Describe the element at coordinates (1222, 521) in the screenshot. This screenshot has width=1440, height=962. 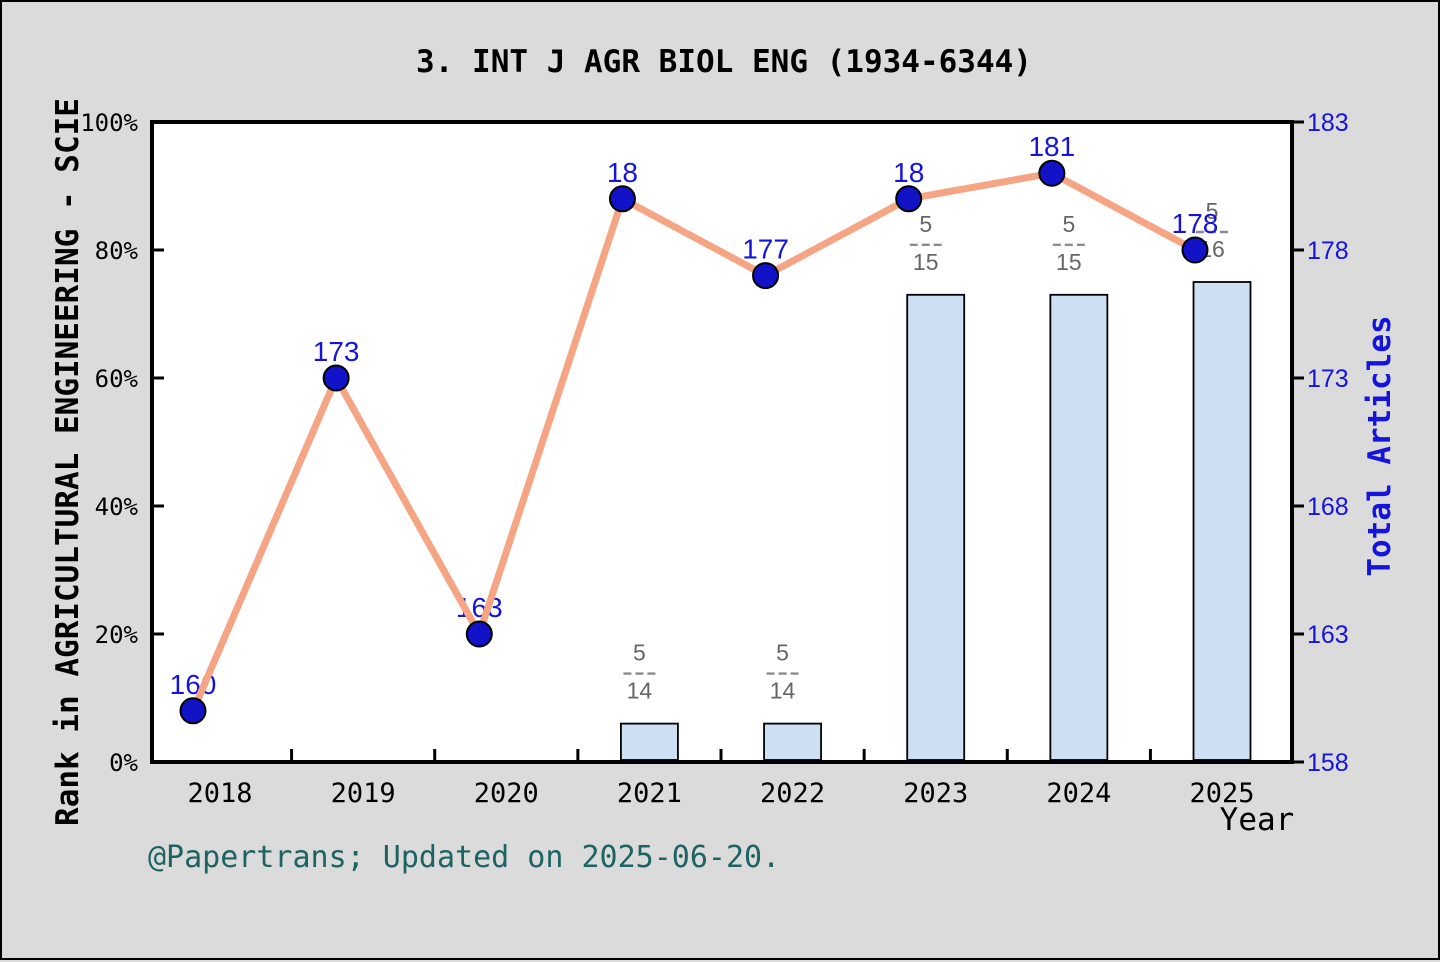
I see `rank-bar-2025` at that location.